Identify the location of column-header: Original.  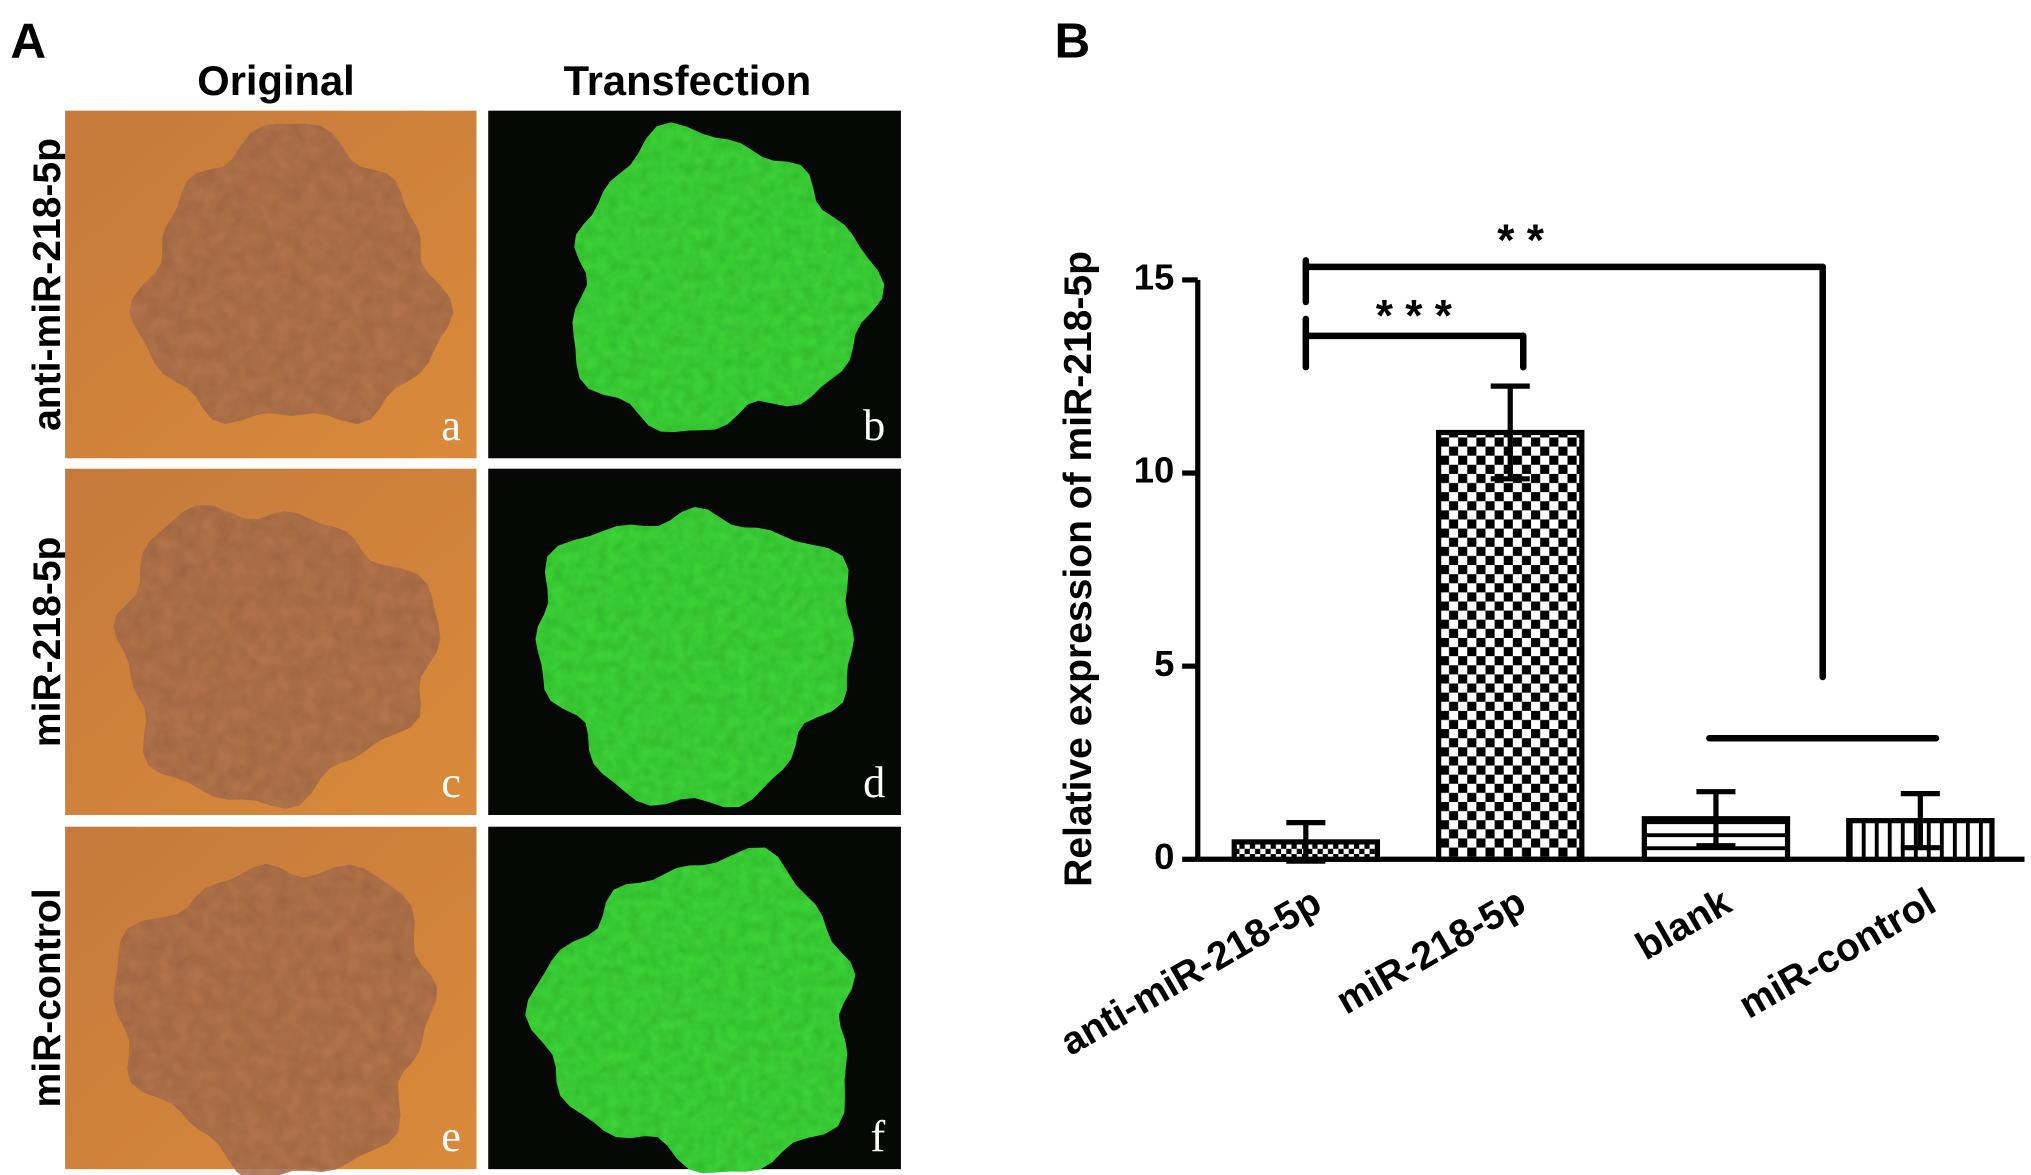
(275, 80).